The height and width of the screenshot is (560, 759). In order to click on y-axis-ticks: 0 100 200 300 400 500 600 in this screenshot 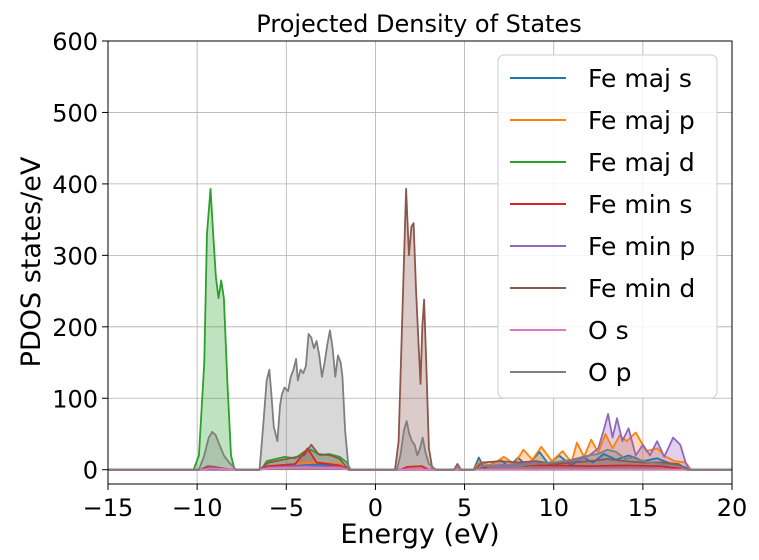, I will do `click(80, 256)`.